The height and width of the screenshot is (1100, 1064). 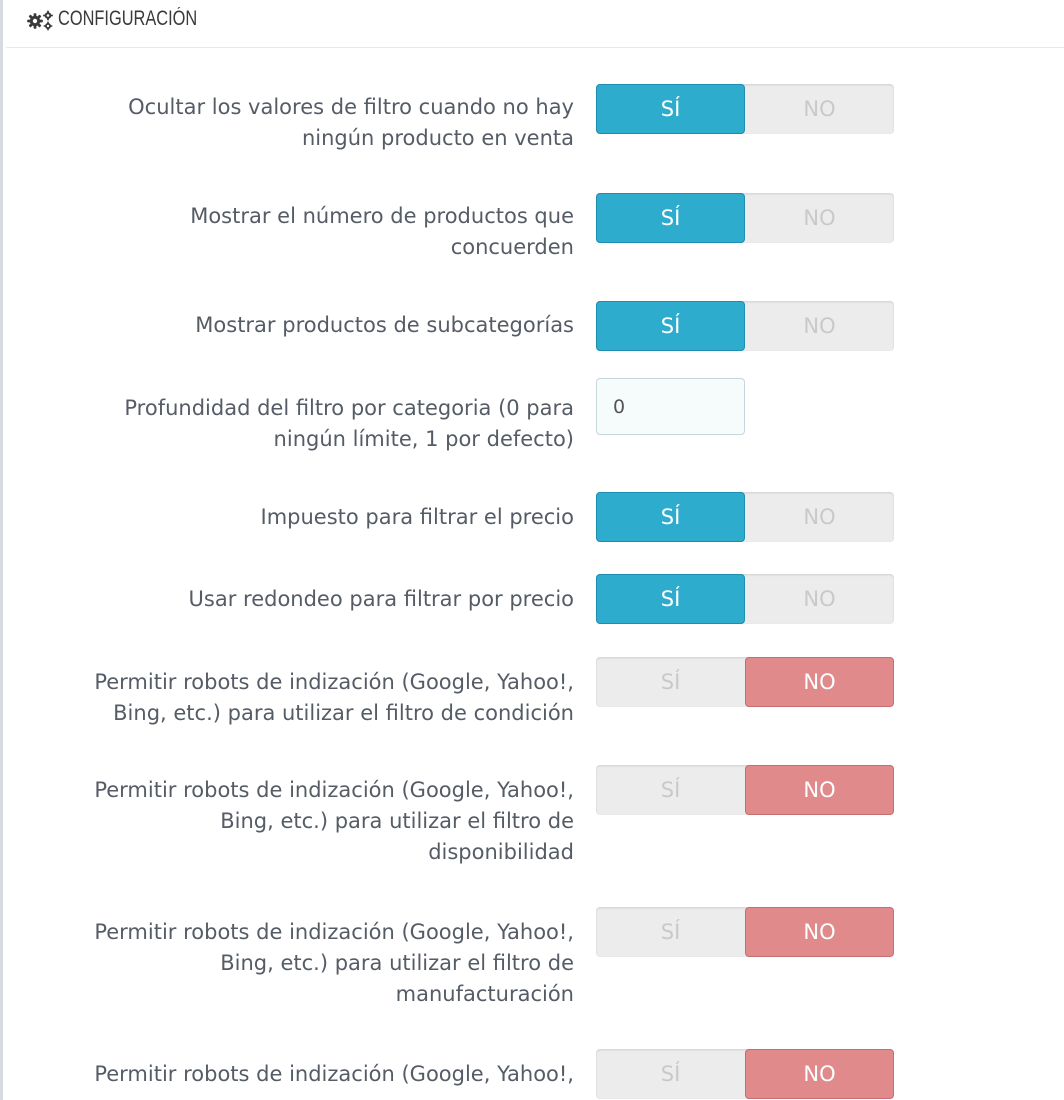 I want to click on panel-title: CONFIGURACIÓN, so click(x=128, y=18).